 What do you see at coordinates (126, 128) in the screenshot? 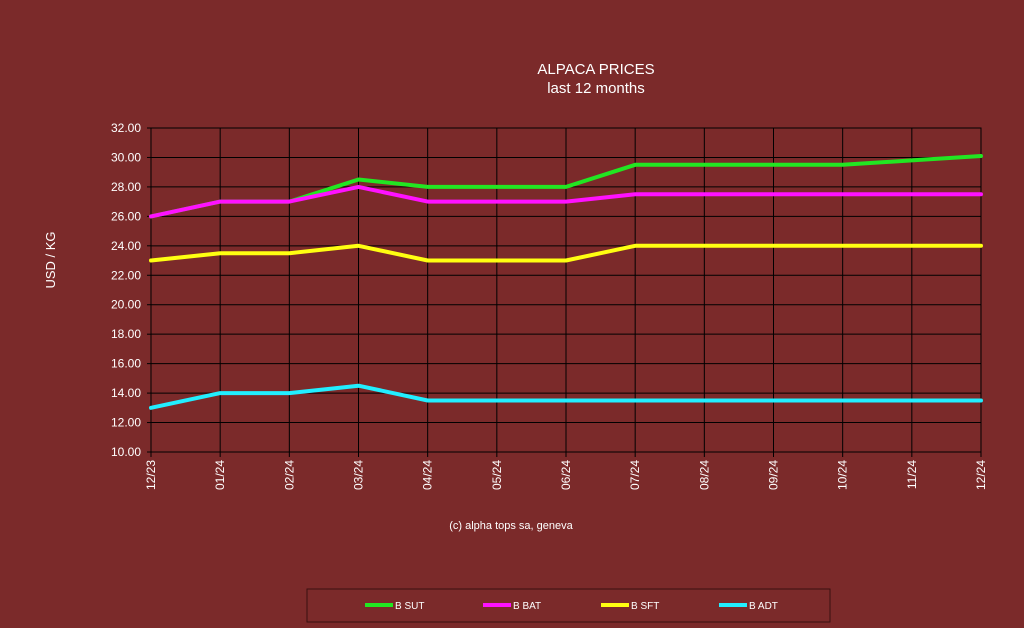
I see `y-tick-label: 32.00` at bounding box center [126, 128].